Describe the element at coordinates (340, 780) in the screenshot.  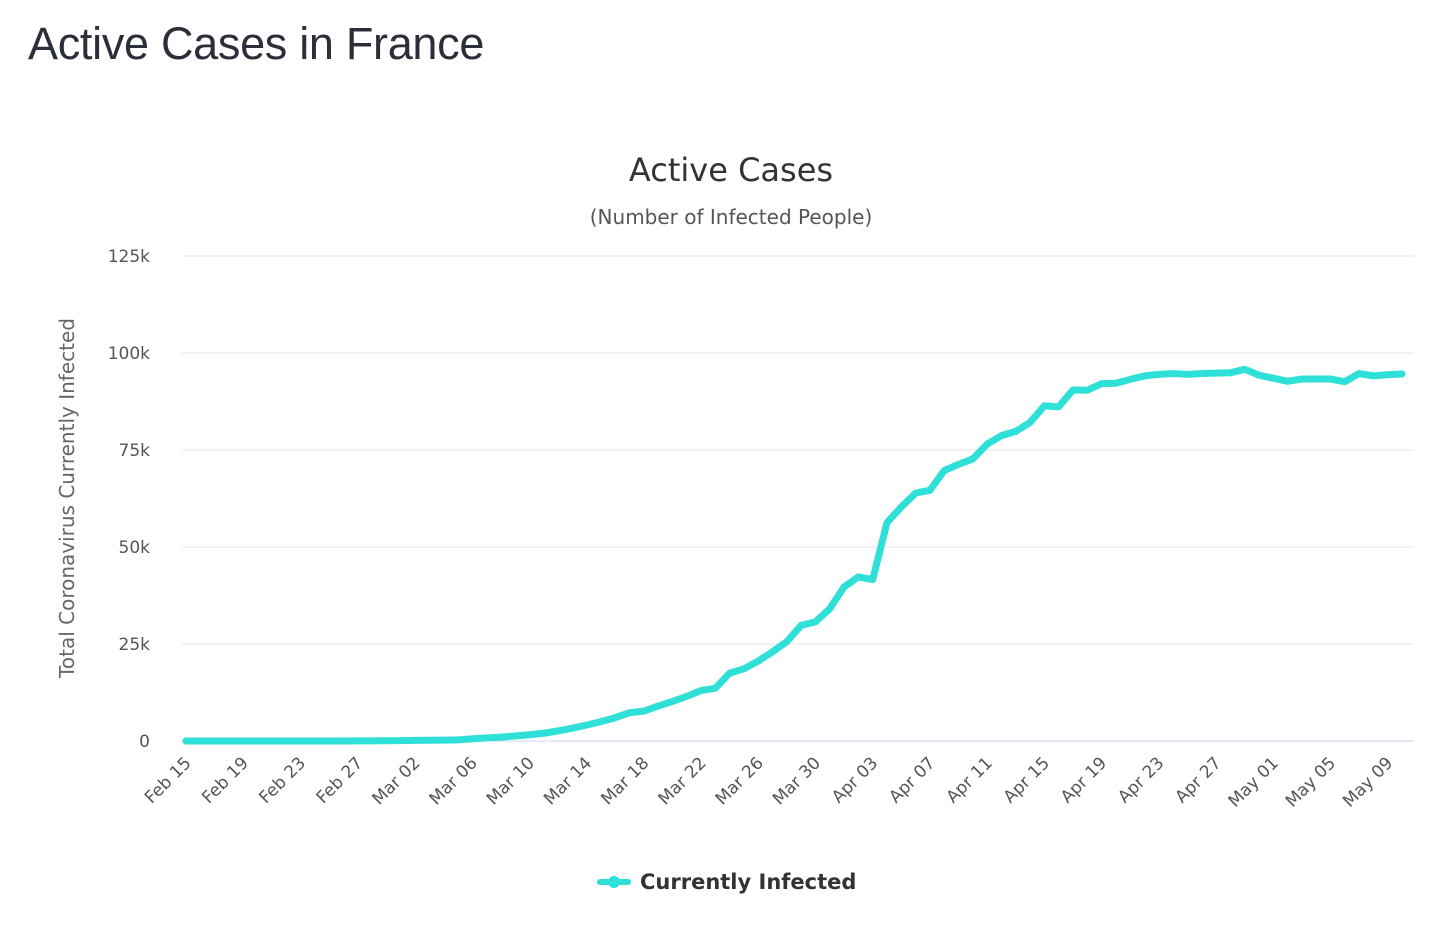
I see `x-tick-label: Feb 27` at that location.